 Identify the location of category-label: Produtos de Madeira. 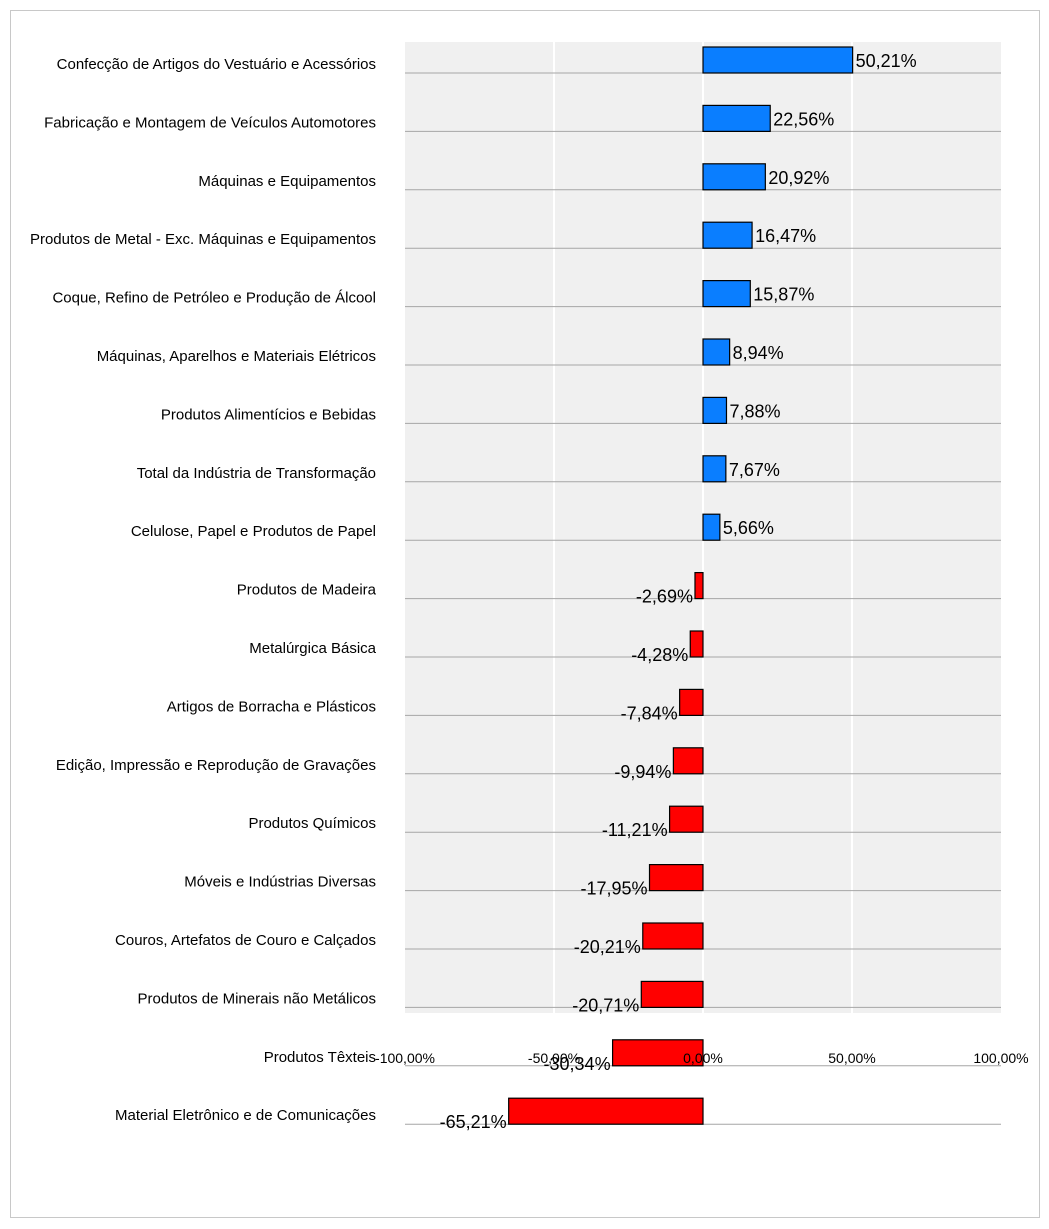
(307, 590).